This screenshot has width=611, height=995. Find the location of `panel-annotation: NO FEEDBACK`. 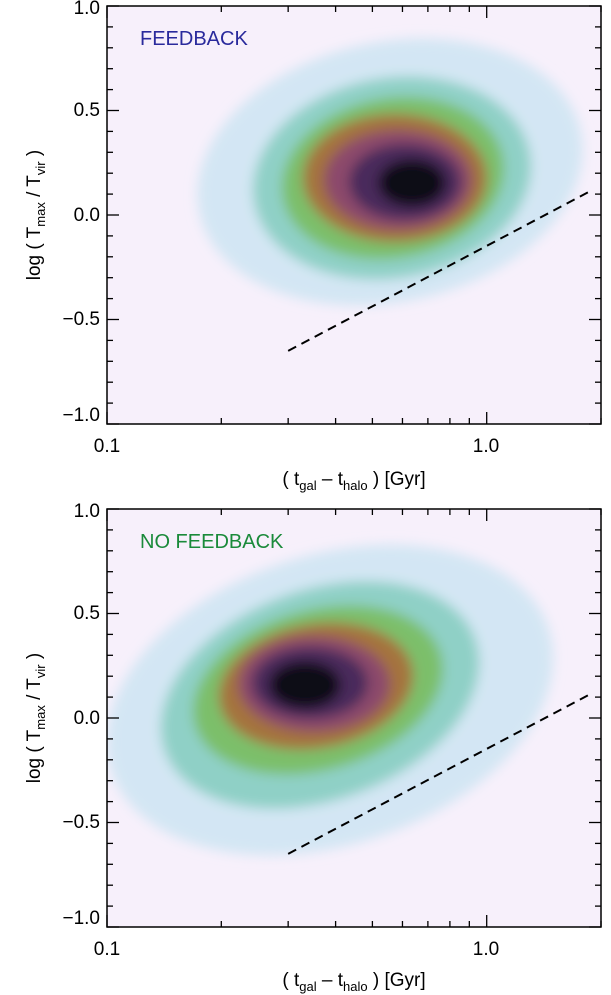

panel-annotation: NO FEEDBACK is located at coordinates (212, 542).